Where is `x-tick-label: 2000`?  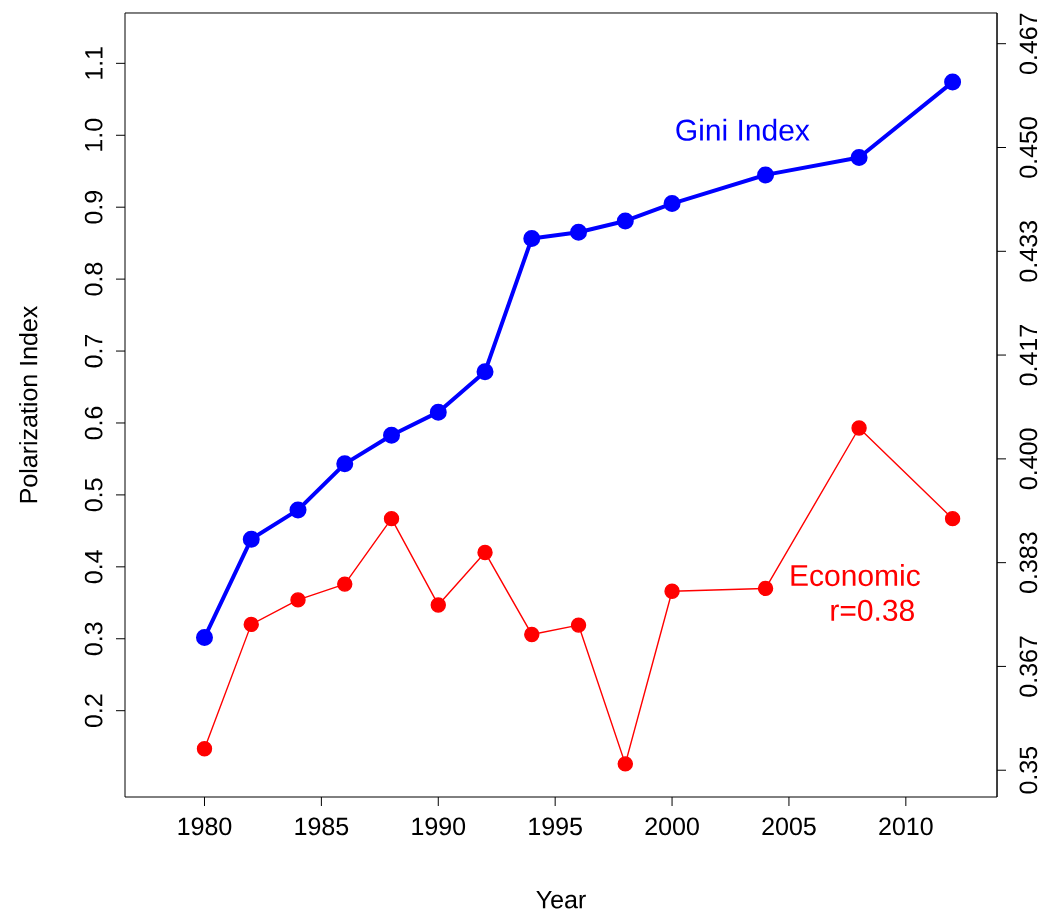
x-tick-label: 2000 is located at coordinates (672, 826).